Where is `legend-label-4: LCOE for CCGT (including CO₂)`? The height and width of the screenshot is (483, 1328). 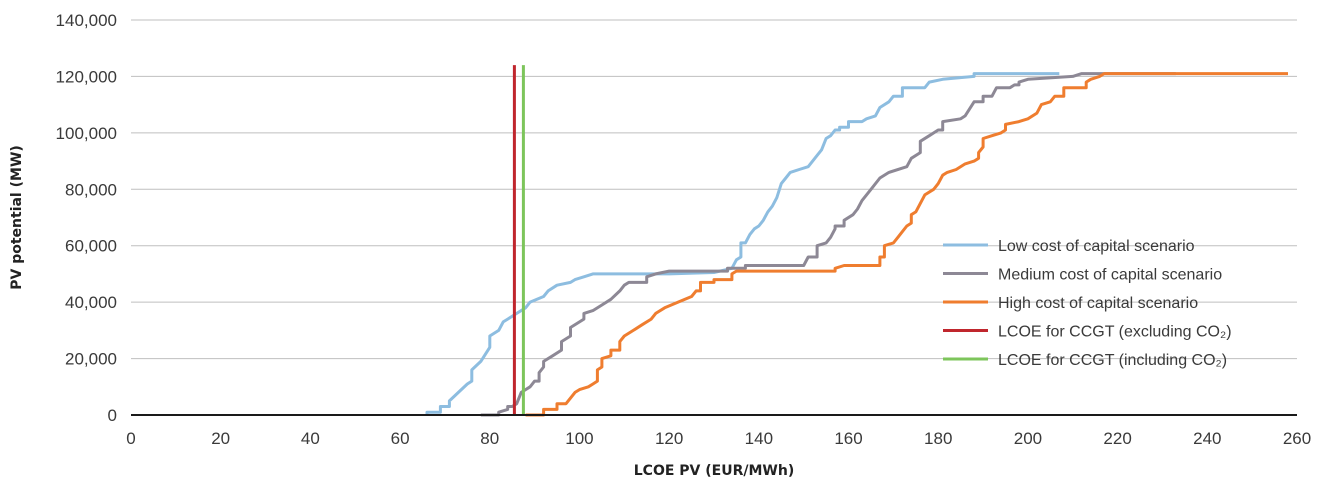
legend-label-4: LCOE for CCGT (including CO₂) is located at coordinates (1112, 360).